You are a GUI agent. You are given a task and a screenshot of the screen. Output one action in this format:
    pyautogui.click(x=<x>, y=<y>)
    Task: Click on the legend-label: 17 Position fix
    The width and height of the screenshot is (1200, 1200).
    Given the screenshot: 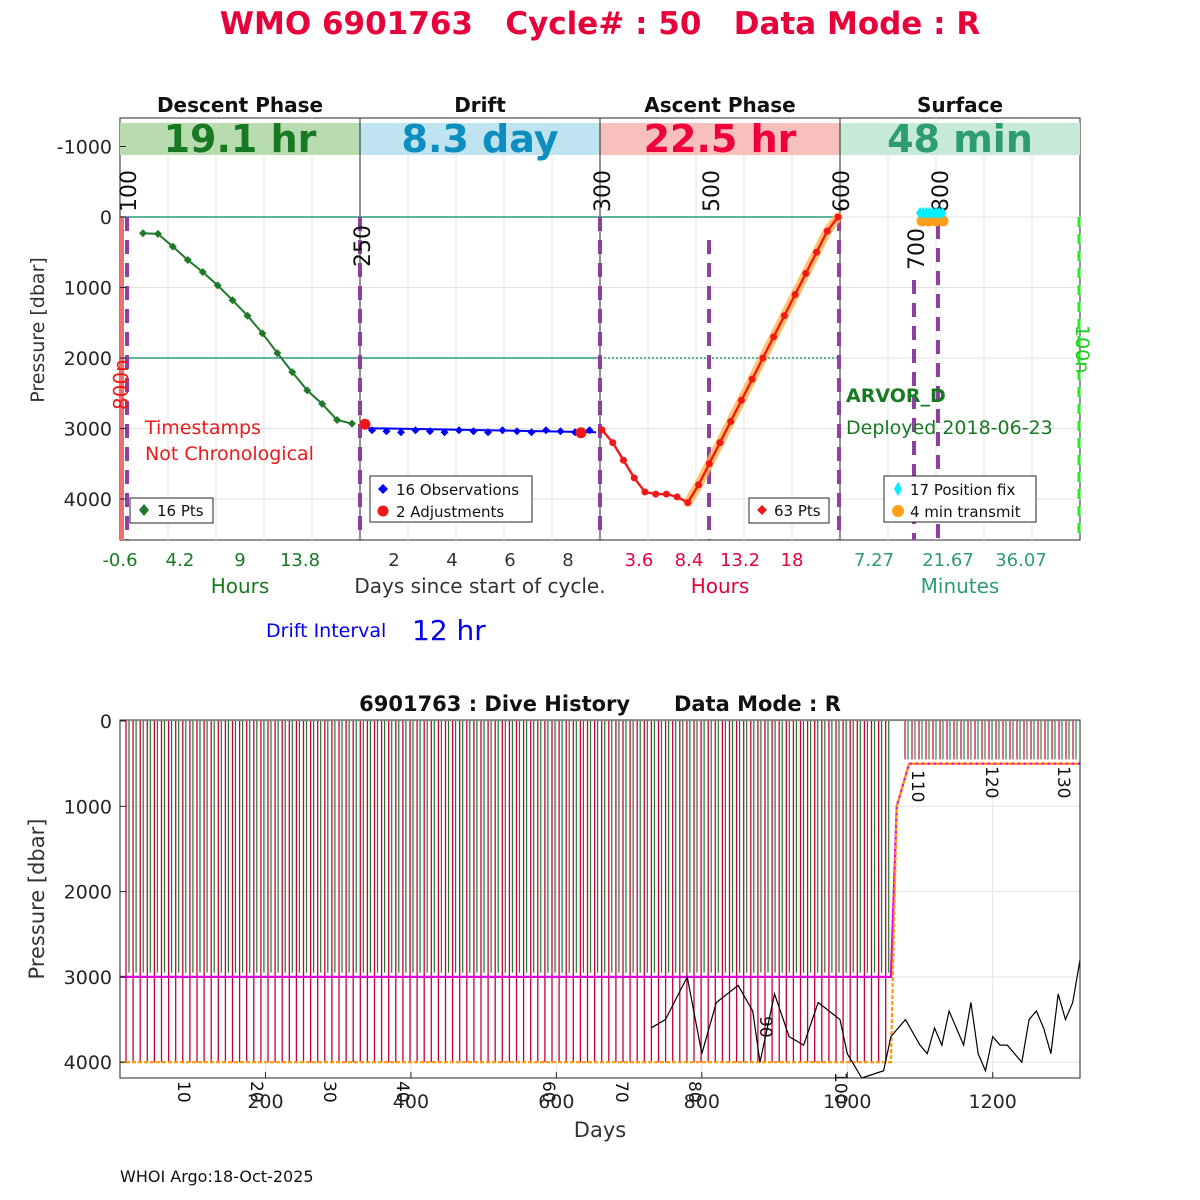 What is the action you would take?
    pyautogui.click(x=962, y=490)
    